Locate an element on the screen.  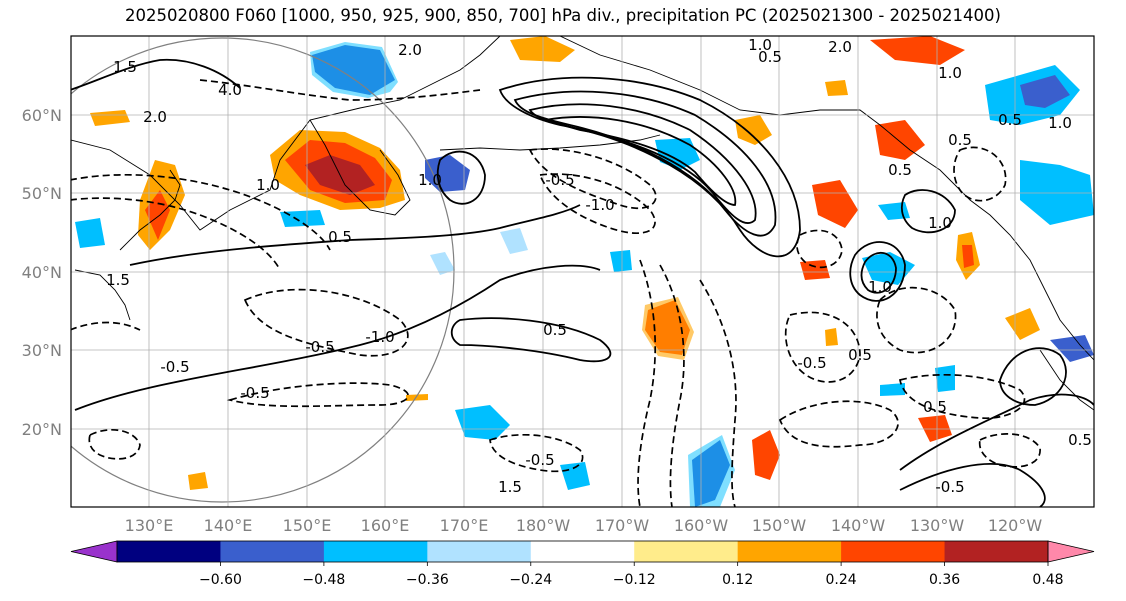
shade-neg-small-h is located at coordinates (892, 389).